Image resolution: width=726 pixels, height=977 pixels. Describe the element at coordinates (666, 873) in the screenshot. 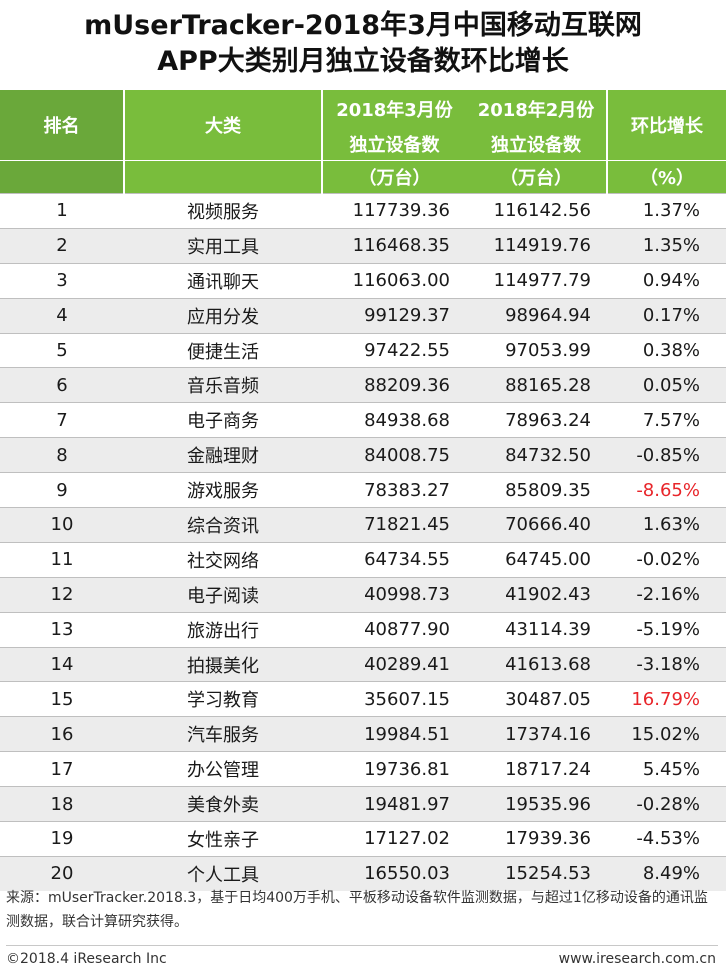

I see `growth-cell: 8.49%` at that location.